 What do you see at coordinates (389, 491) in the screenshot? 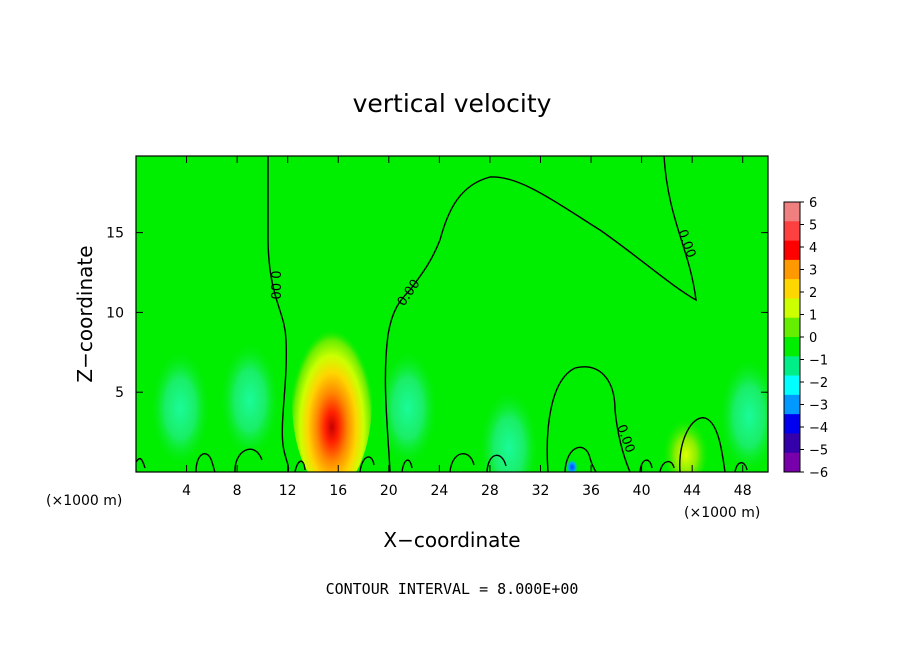
I see `x-tick-label: 20` at bounding box center [389, 491].